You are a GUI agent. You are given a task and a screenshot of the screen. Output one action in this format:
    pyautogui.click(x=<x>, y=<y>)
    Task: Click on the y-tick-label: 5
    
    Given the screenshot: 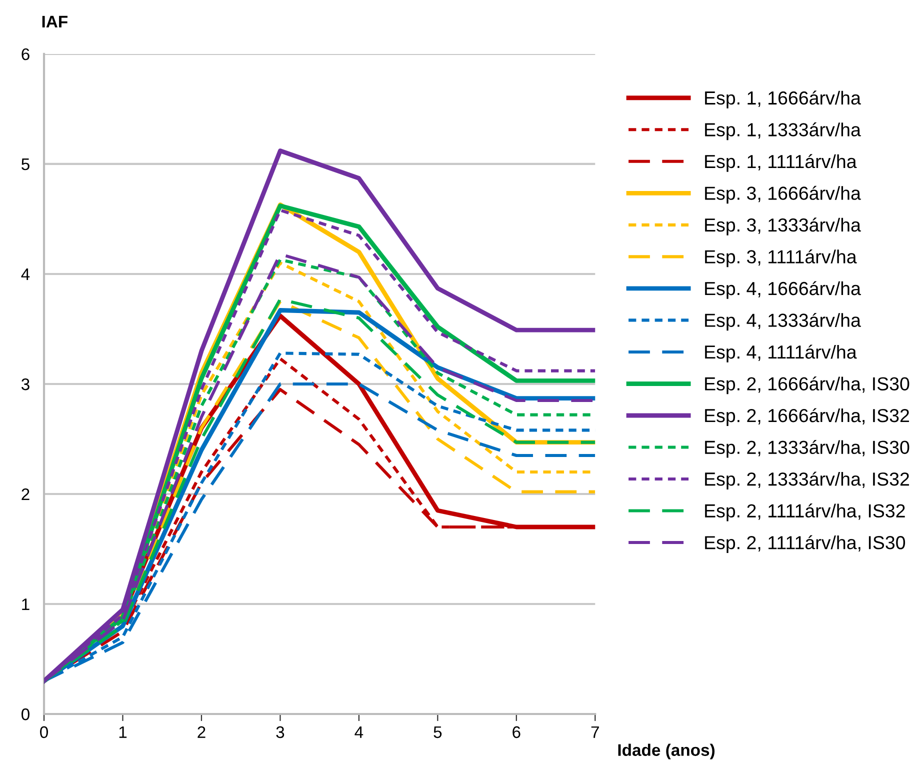 What is the action you would take?
    pyautogui.click(x=26, y=164)
    